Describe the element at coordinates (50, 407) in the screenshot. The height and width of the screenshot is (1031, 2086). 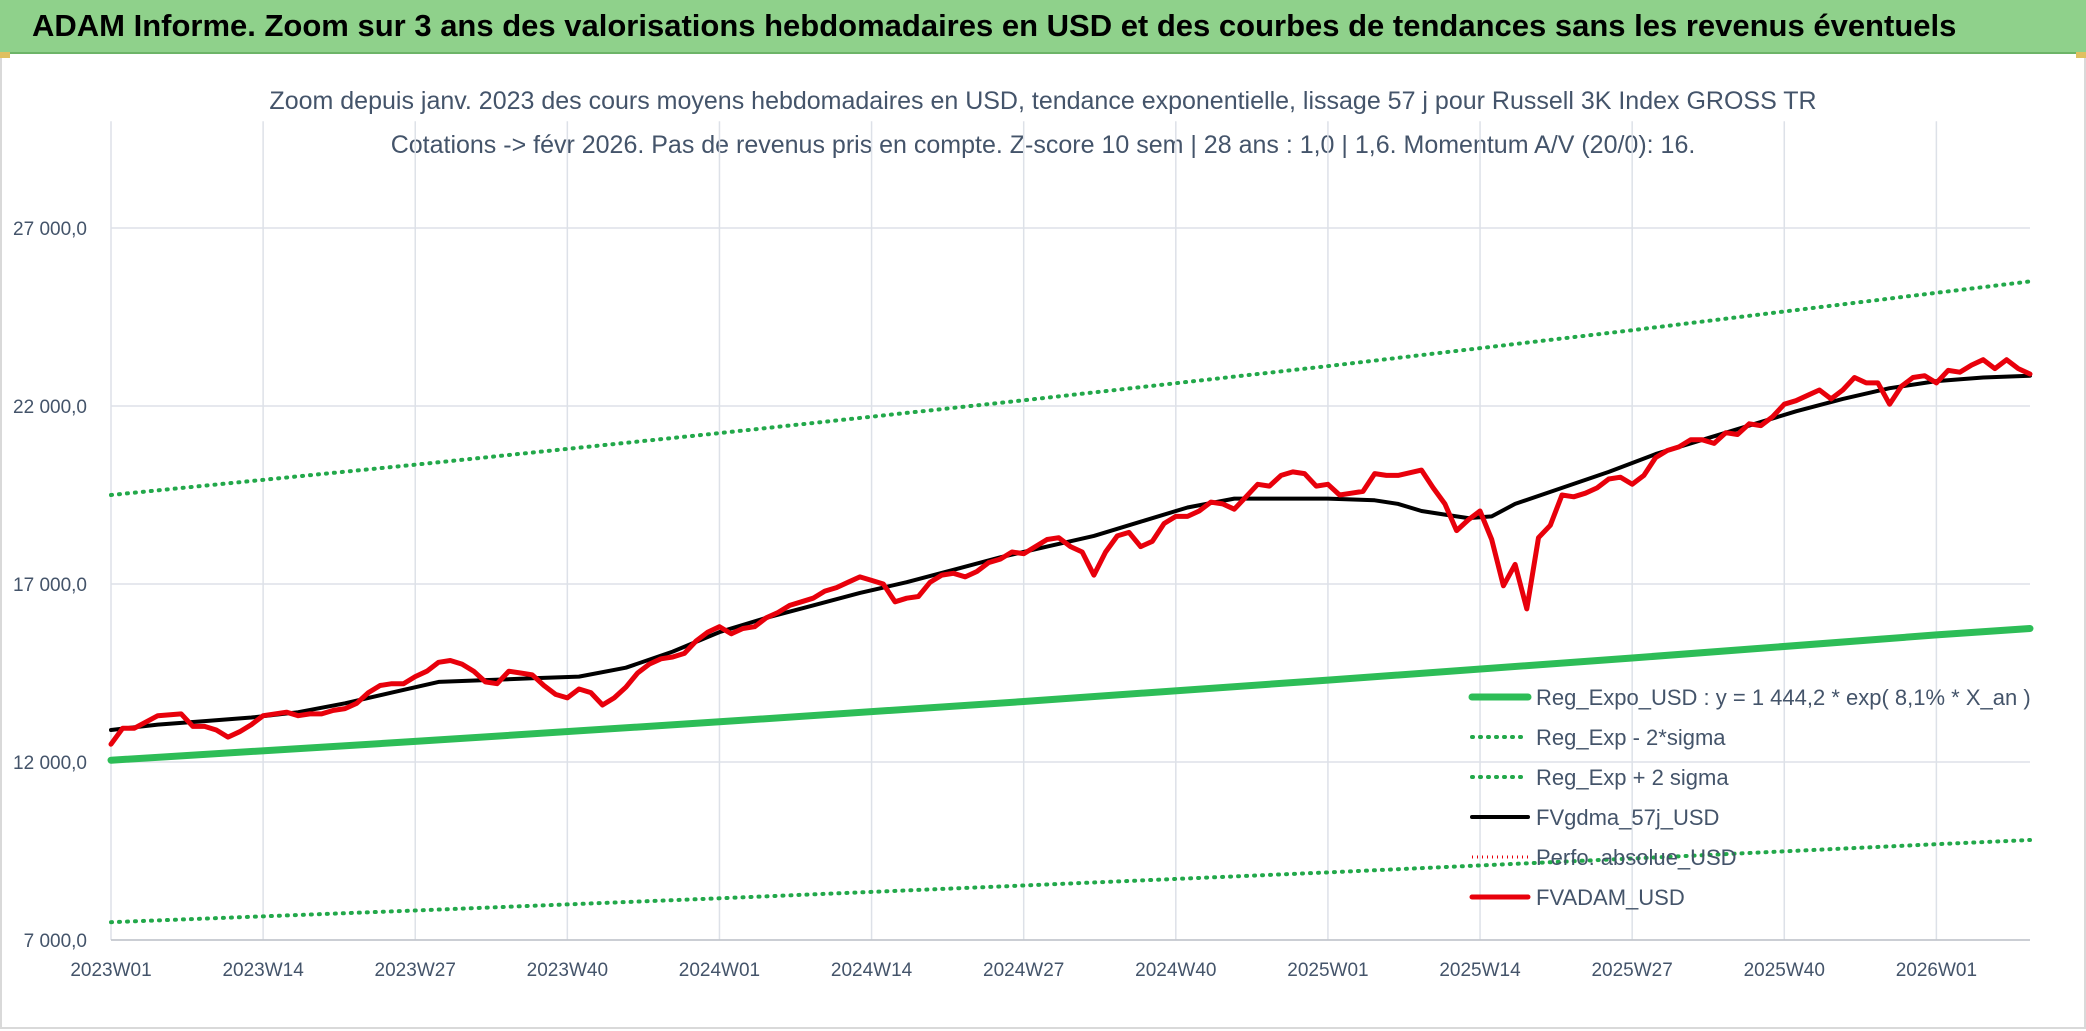
I see `y-tick-label: 22 000,0` at that location.